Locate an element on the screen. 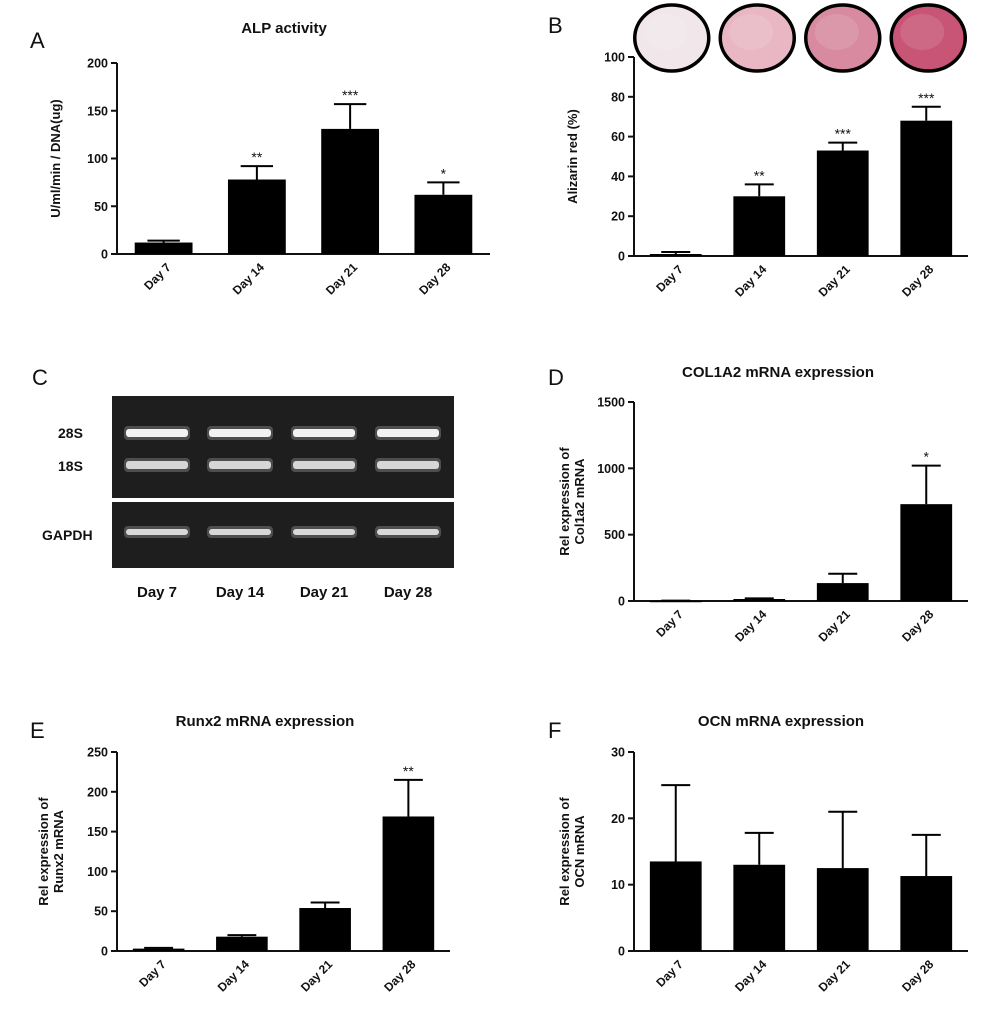 The image size is (1000, 1028). y-tick-label: 50 is located at coordinates (101, 207).